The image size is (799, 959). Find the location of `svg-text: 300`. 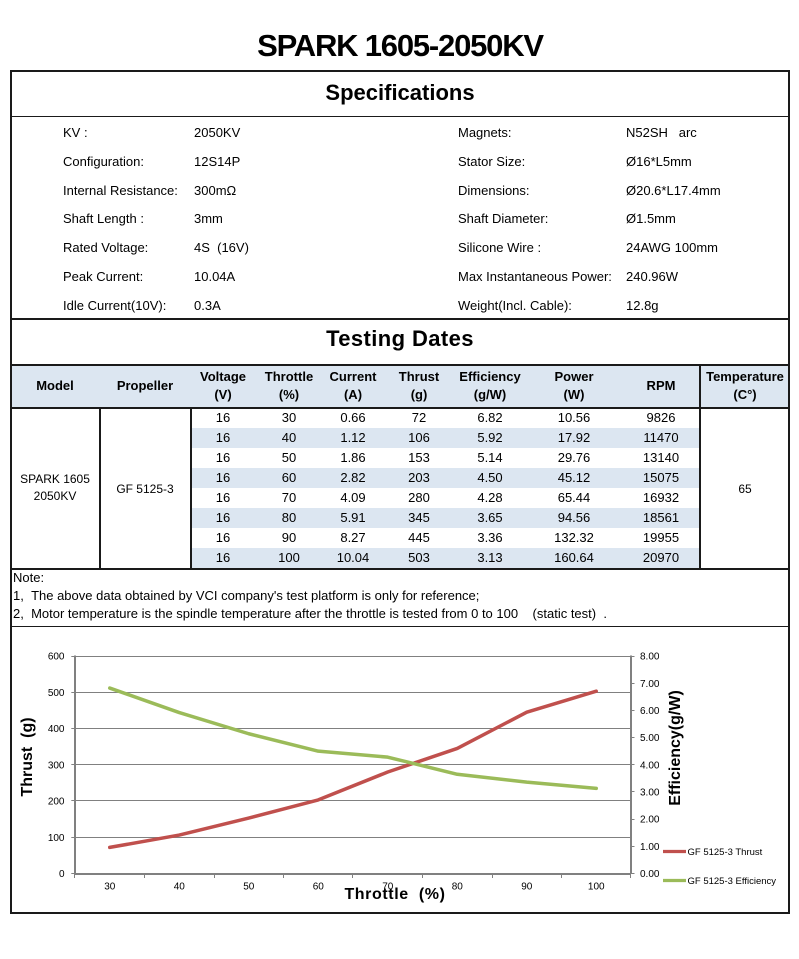

svg-text: 300 is located at coordinates (56, 765).